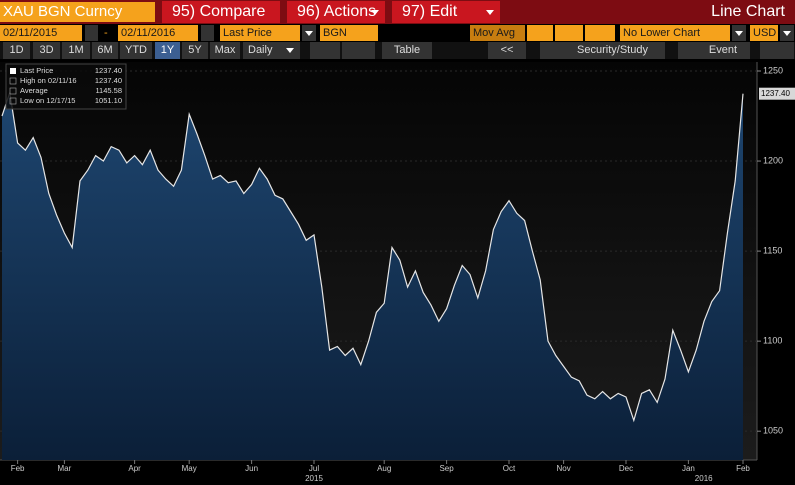  Describe the element at coordinates (626, 468) in the screenshot. I see `x-tick-label: Dec` at that location.